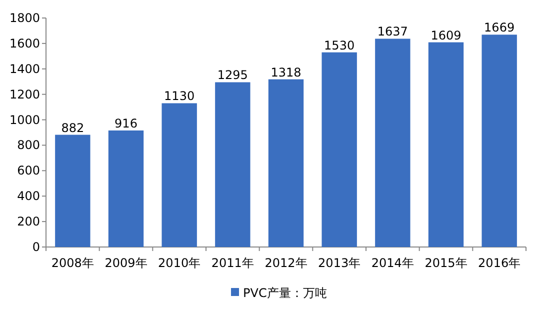  What do you see at coordinates (24, 18) in the screenshot?
I see `y-tick-label: 1800` at bounding box center [24, 18].